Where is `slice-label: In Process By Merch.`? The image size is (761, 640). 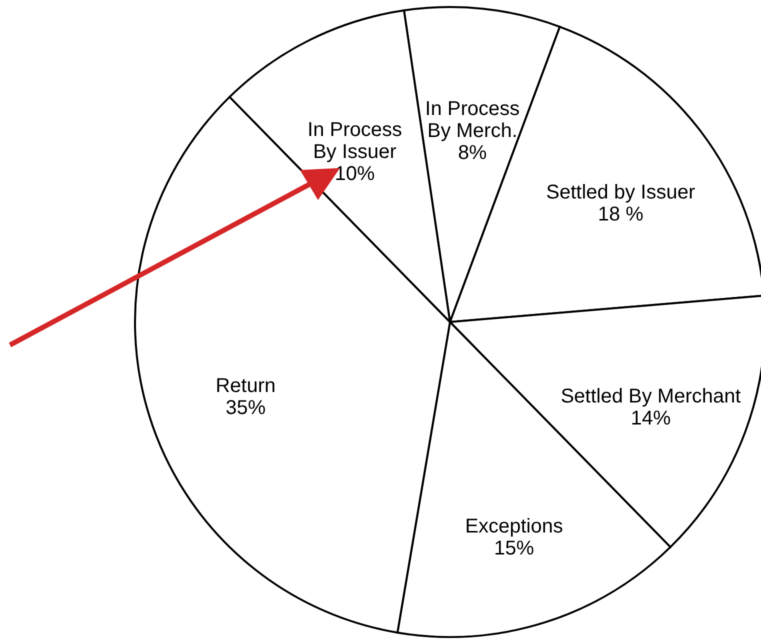
slice-label: In Process By Merch. is located at coordinates (472, 120).